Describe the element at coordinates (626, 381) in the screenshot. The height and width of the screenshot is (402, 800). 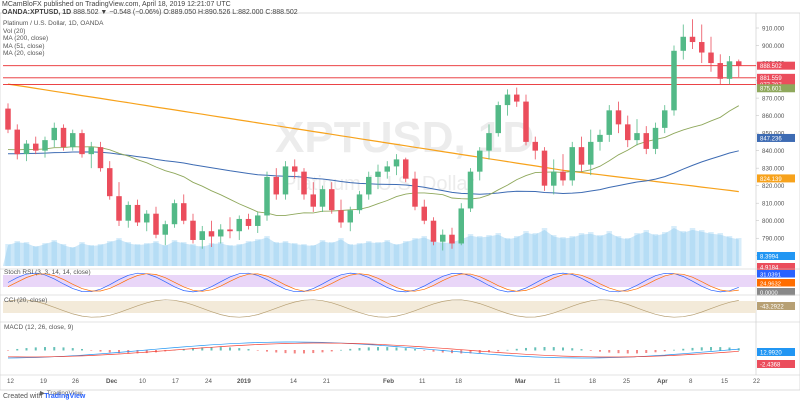
I see `x-tick-label: 25` at that location.